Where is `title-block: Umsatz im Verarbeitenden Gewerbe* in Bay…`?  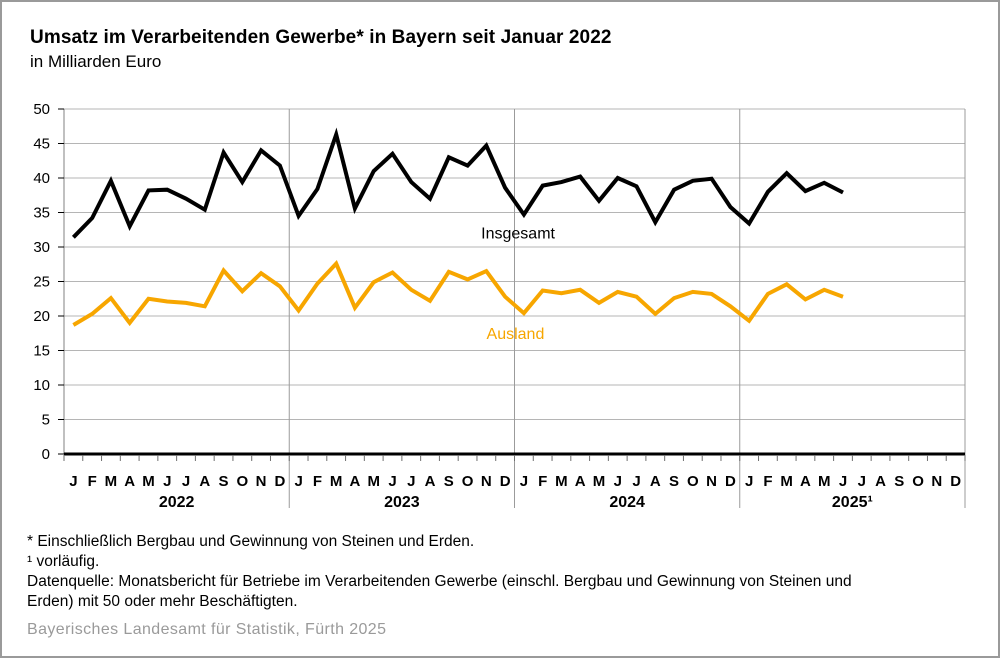 title-block: Umsatz im Verarbeitenden Gewerbe* in Bay… is located at coordinates (321, 49).